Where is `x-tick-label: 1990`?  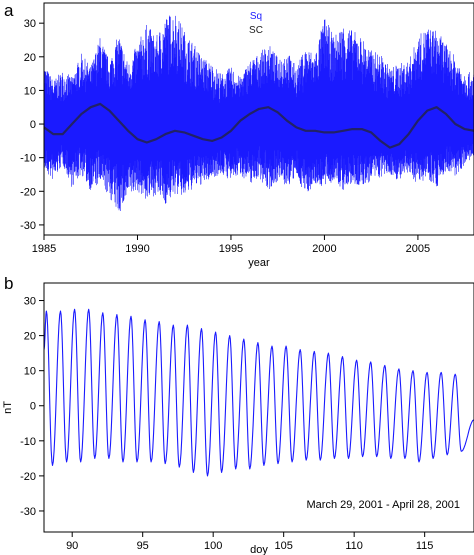
x-tick-label: 1990 is located at coordinates (137, 249).